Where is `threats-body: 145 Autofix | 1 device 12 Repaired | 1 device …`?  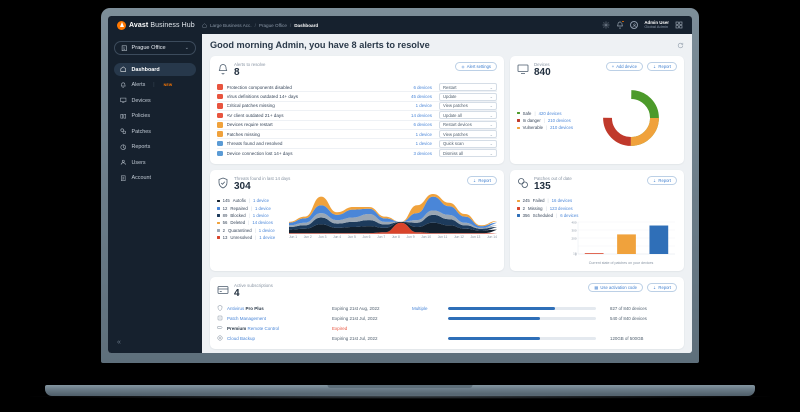
threats-body: 145 Autofix | 1 device 12 Repaired | 1 device … is located at coordinates (357, 216).